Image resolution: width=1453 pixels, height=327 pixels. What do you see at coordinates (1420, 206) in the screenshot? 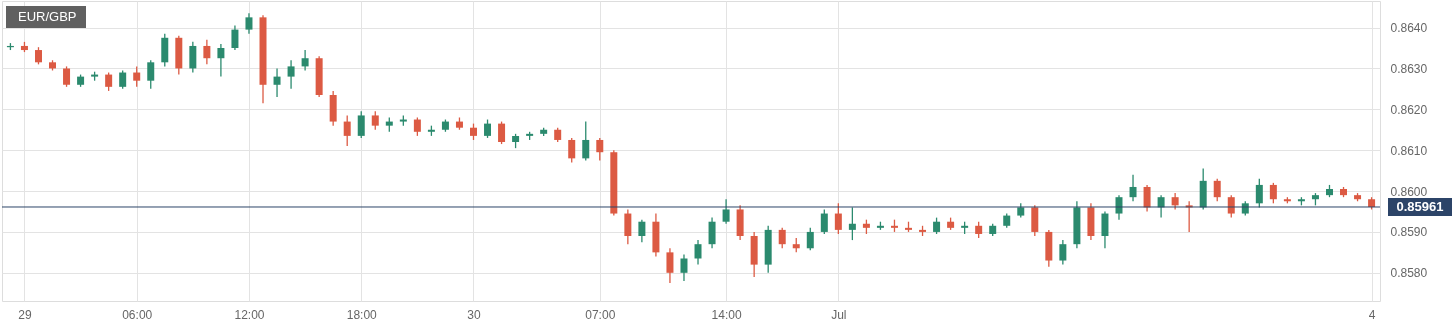
I see `ref-line-label: 0.85961` at bounding box center [1420, 206].